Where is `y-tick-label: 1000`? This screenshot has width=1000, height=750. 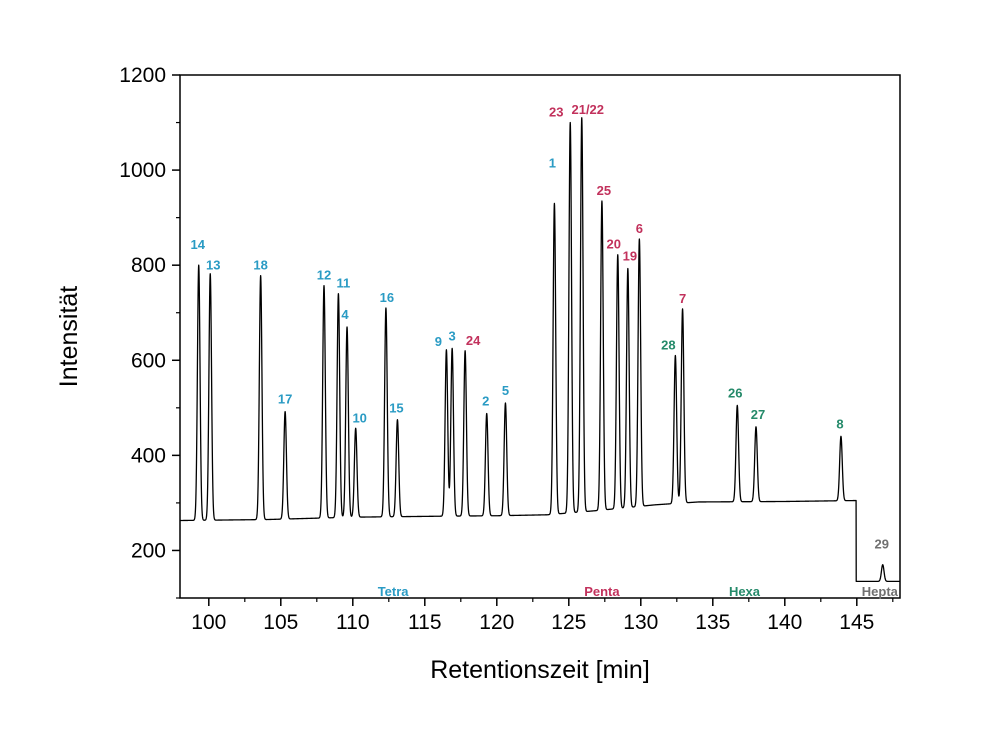
y-tick-label: 1000 is located at coordinates (142, 170).